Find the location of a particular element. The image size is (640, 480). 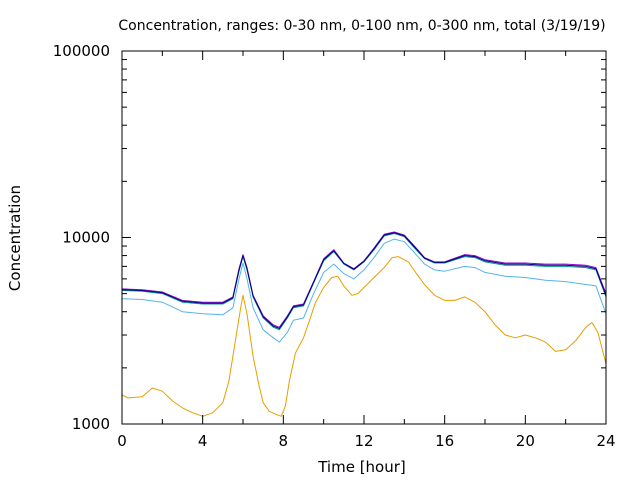

x-tick-label: 4 is located at coordinates (203, 441).